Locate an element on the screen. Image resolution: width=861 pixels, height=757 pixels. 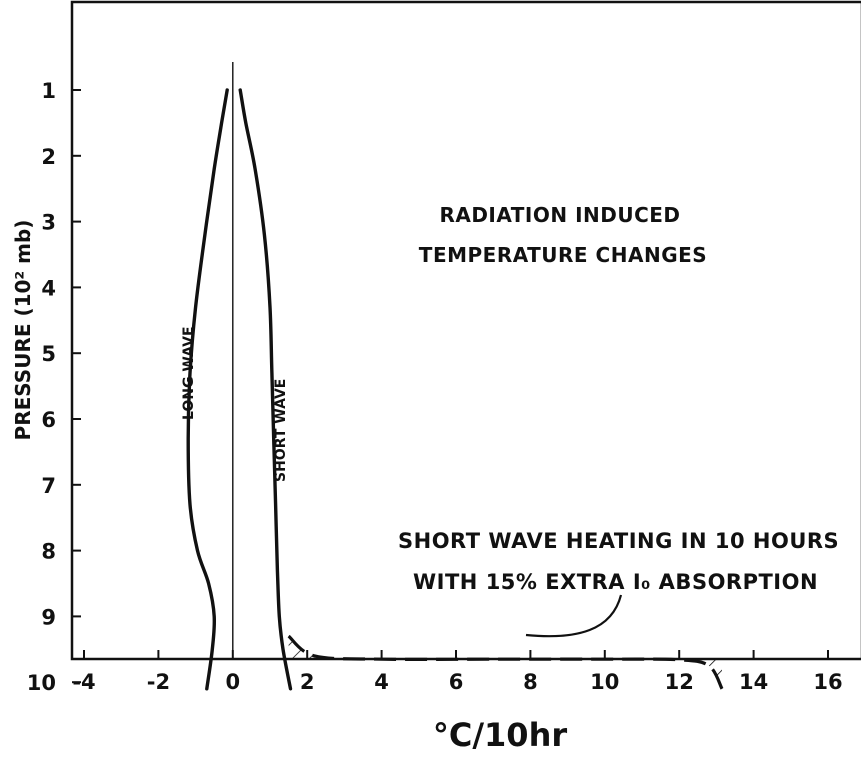
annotation-arrow is located at coordinates (574, 616).